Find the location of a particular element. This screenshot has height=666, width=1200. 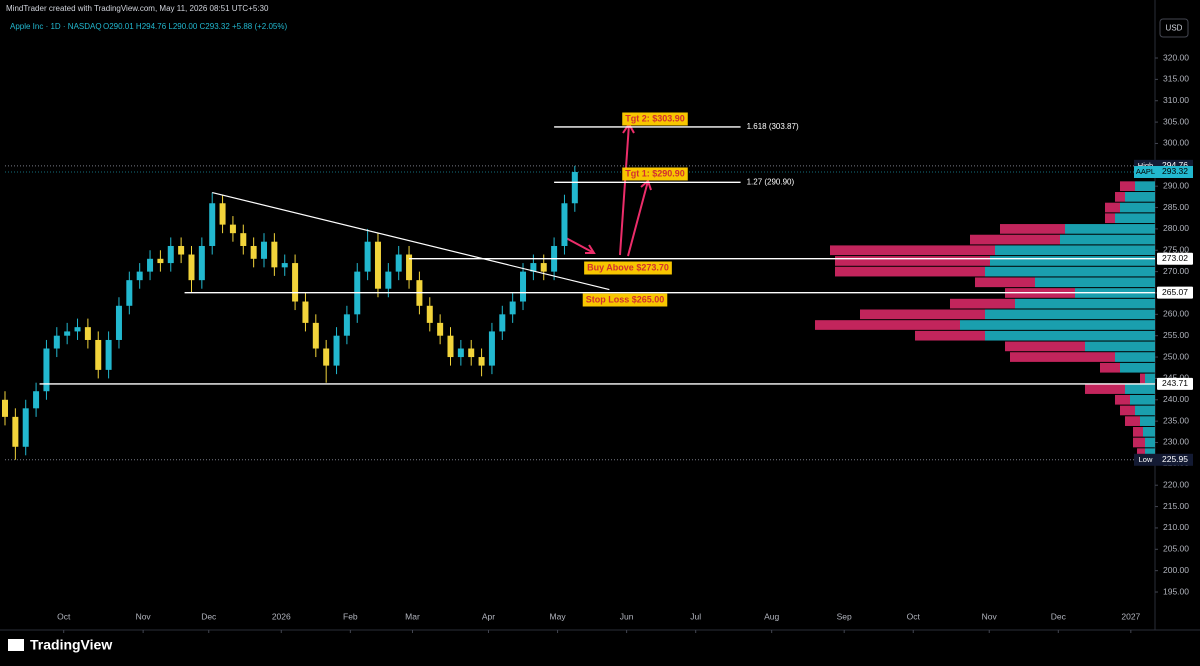

currency-label: USD is located at coordinates (1174, 28).